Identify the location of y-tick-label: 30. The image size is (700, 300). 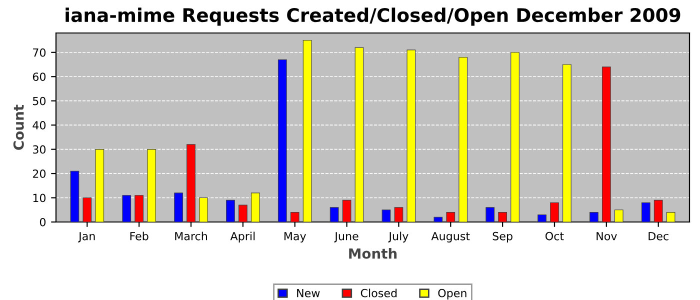
(39, 149).